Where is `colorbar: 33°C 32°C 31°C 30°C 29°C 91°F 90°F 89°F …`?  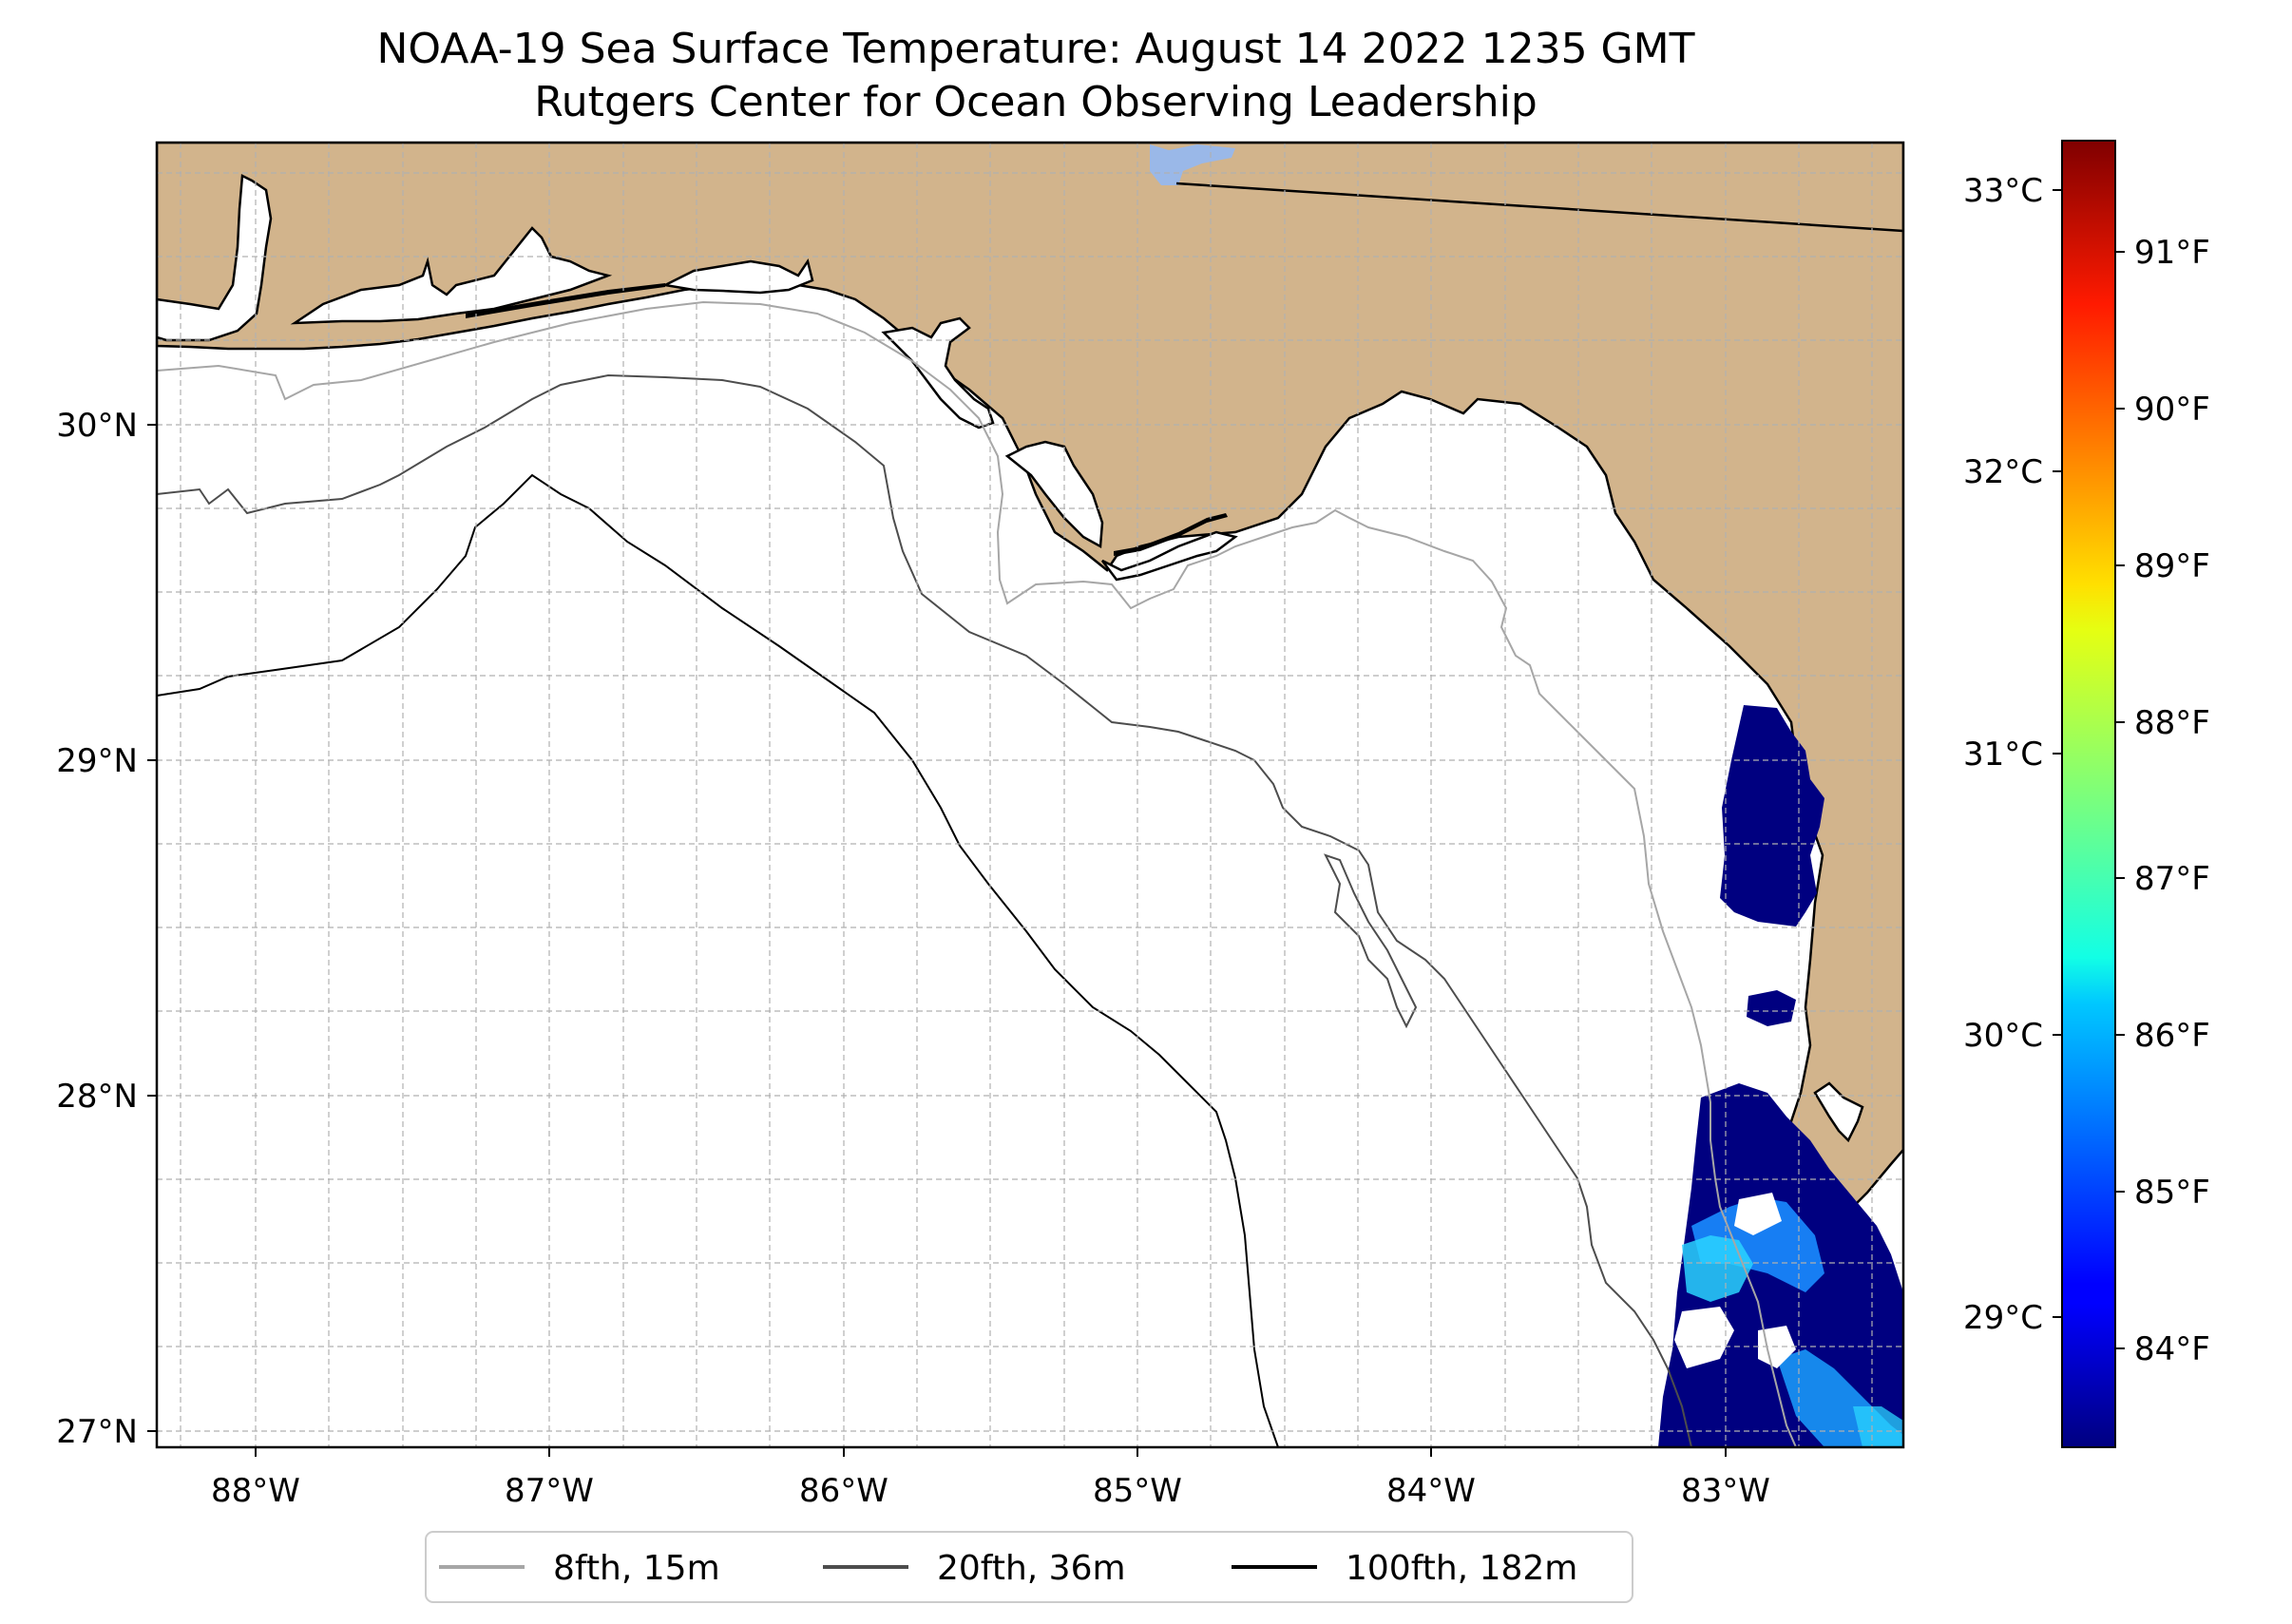 colorbar: 33°C 32°C 31°C 30°C 29°C 91°F 90°F 89°F … is located at coordinates (2086, 794).